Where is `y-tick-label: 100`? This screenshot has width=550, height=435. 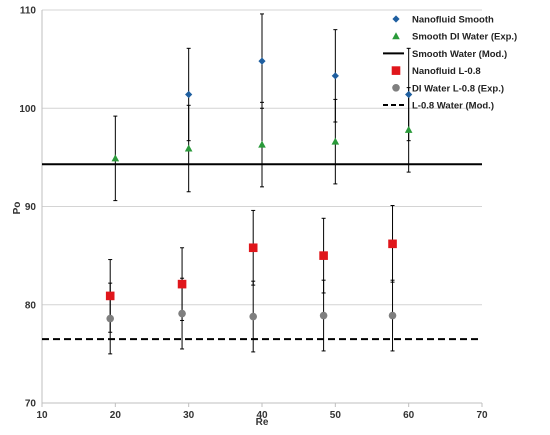
y-tick-label: 100 is located at coordinates (27, 109).